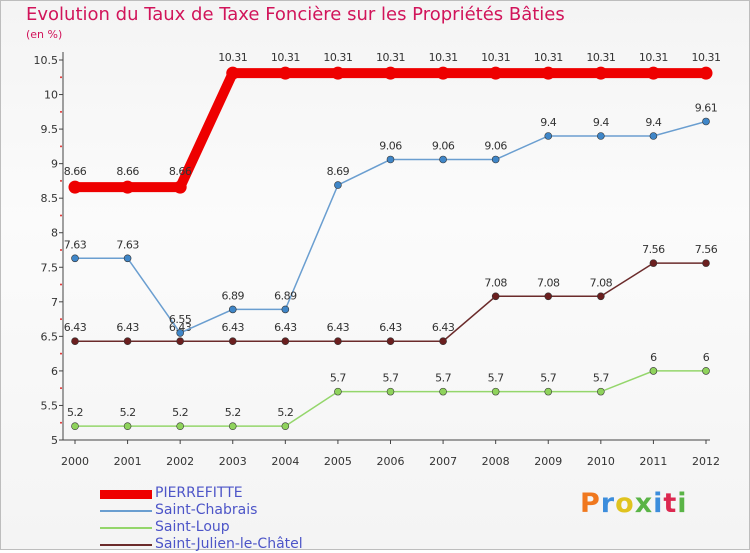  What do you see at coordinates (670, 503) in the screenshot?
I see `logo-letter: t` at bounding box center [670, 503].